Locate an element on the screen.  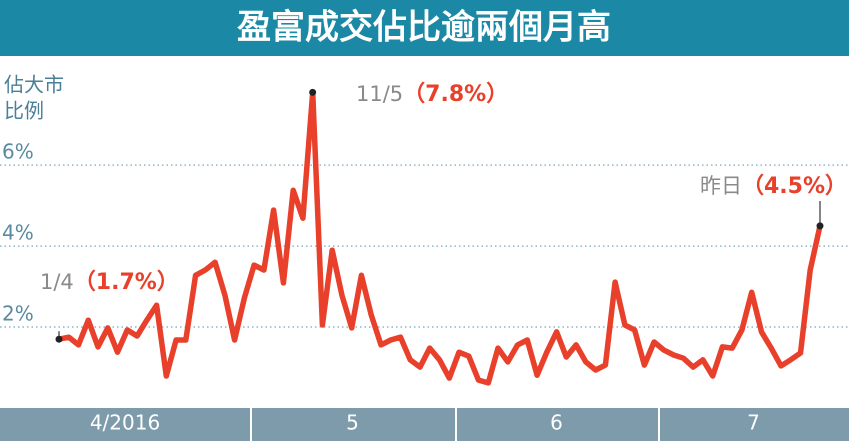
y-tick-label: 6% is located at coordinates (18, 152).